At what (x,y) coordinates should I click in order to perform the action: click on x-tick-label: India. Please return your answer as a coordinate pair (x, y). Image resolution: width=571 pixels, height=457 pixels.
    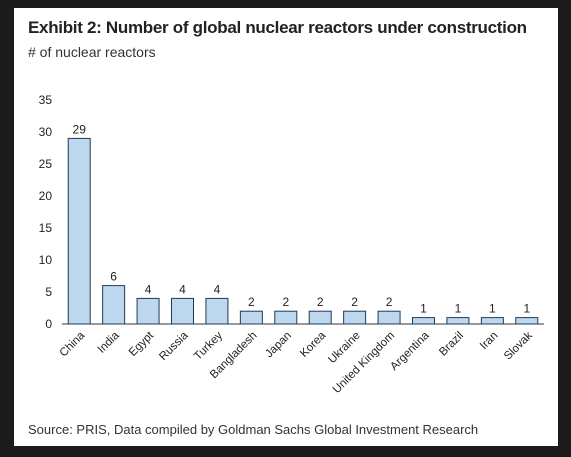
    Looking at the image, I should click on (109, 342).